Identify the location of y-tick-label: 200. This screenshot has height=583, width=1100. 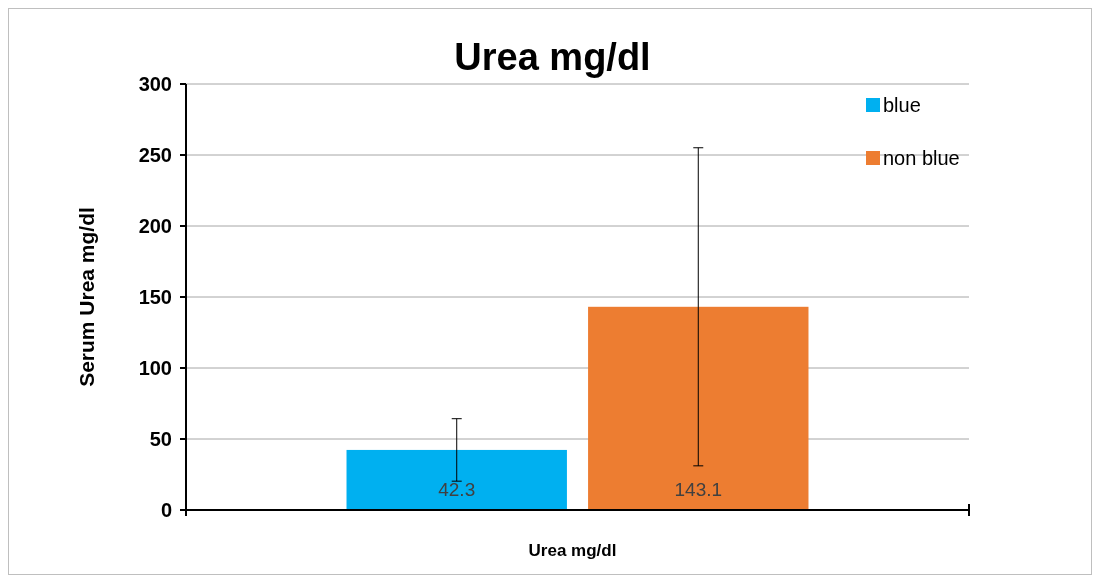
(155, 226).